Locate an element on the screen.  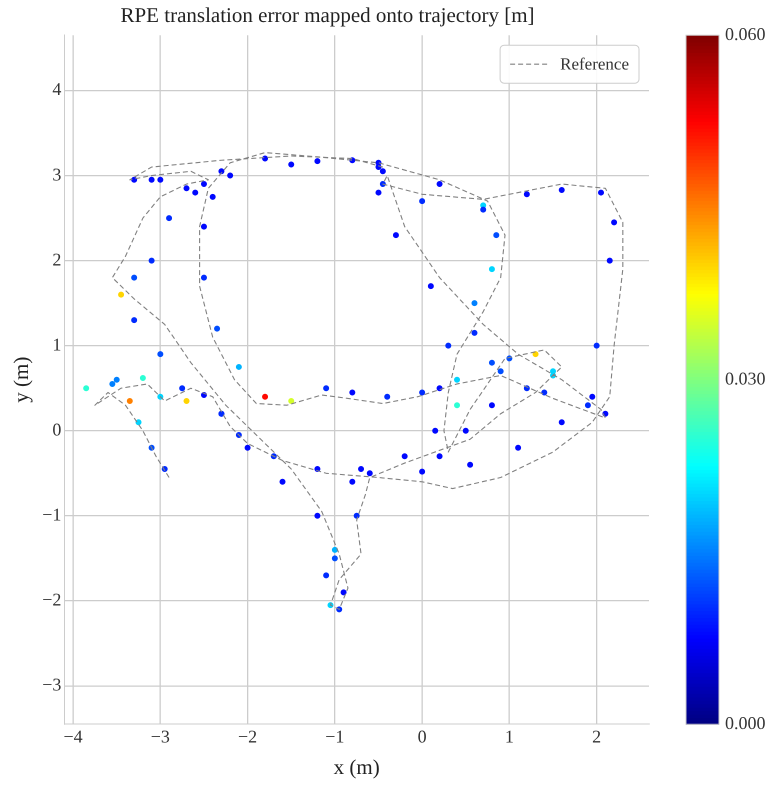
color-bar-label: 0.030 is located at coordinates (745, 378).